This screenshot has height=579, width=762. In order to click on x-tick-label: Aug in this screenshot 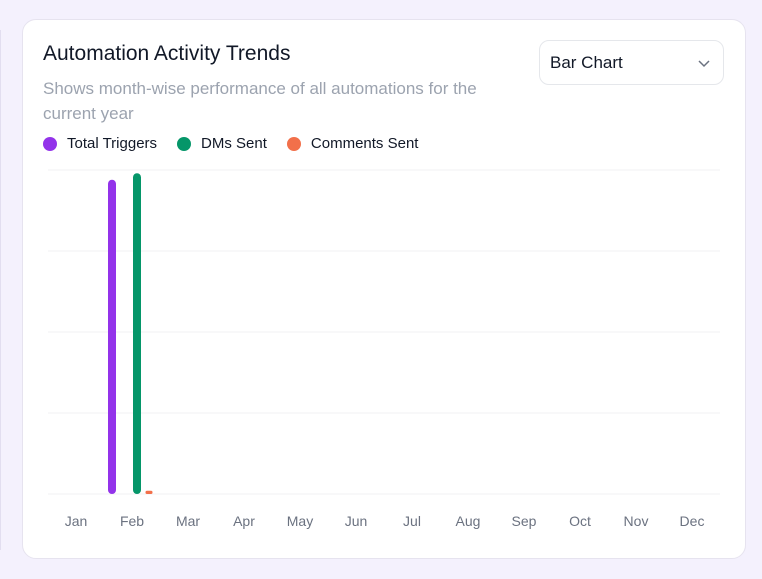, I will do `click(468, 521)`.